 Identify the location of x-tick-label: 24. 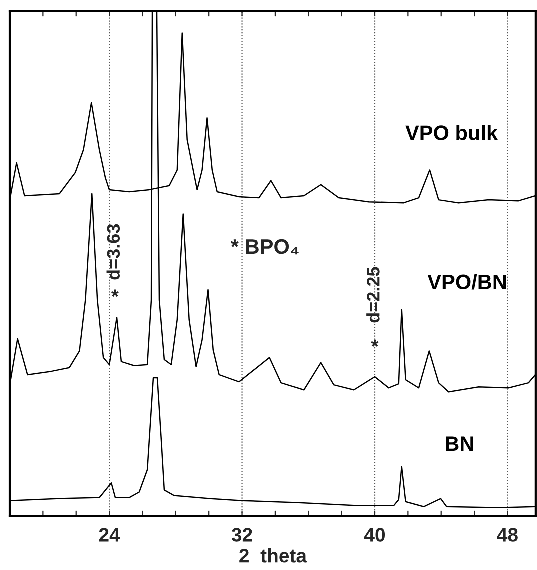
(109, 535).